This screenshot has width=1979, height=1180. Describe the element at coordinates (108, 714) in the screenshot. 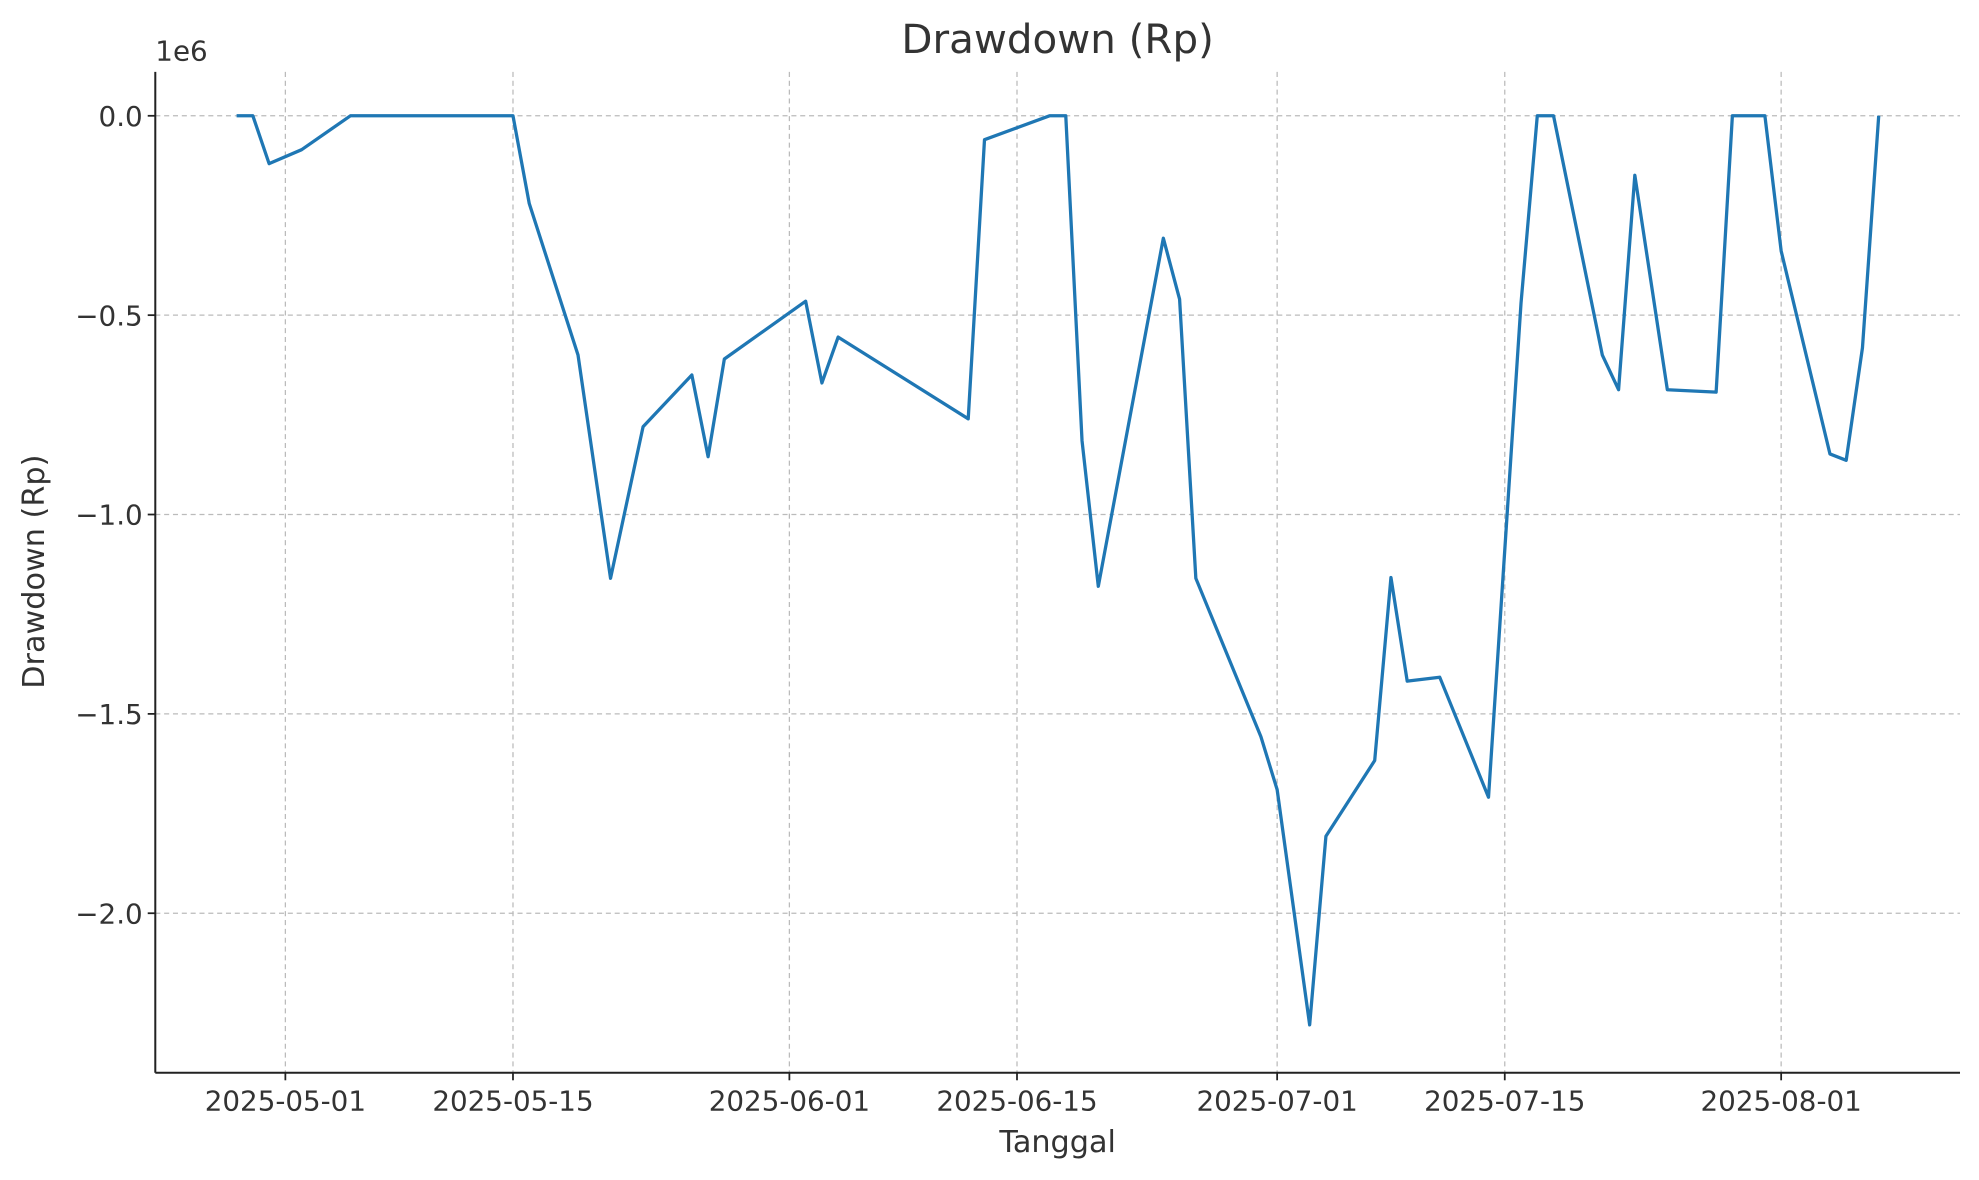

I see `y-tick-label: −1.5` at that location.